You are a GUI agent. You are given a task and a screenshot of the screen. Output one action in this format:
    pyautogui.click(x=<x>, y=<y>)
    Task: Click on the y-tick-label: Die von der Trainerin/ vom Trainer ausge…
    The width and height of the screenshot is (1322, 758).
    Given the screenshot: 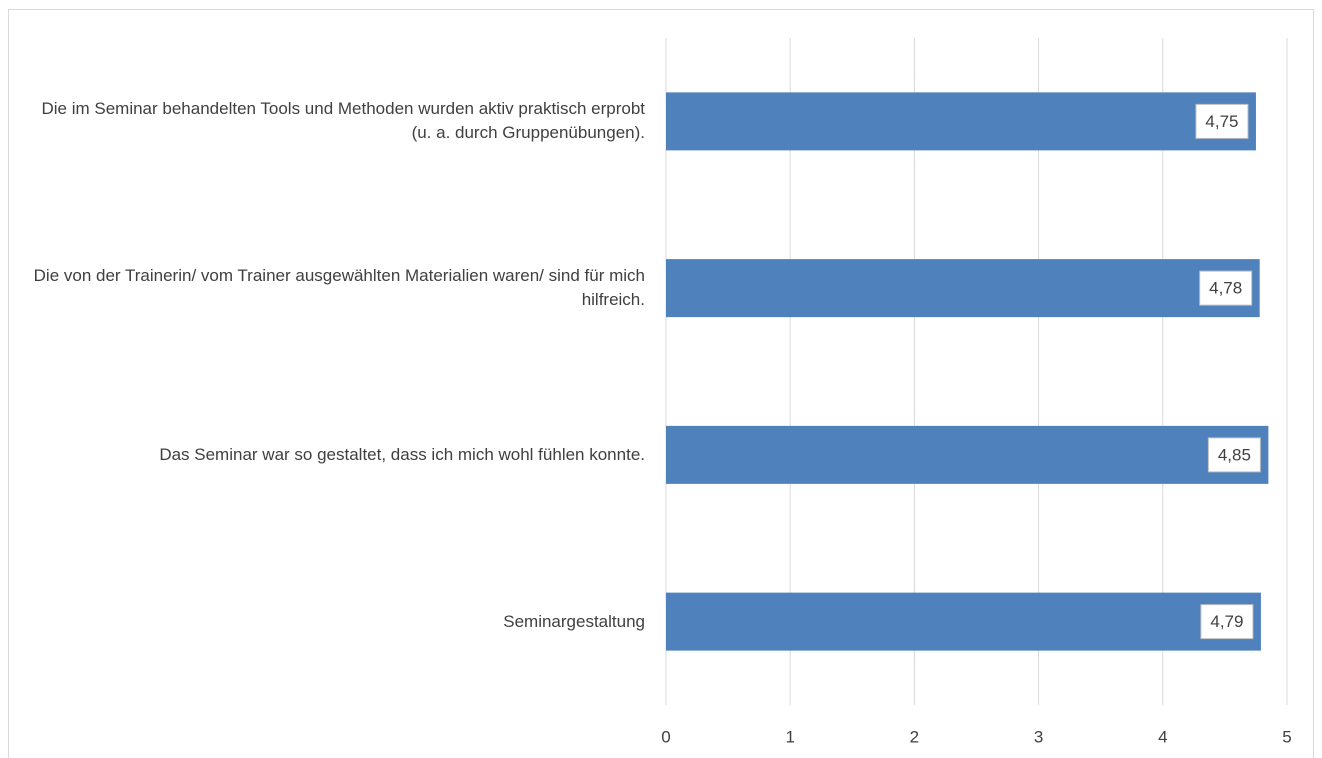 What is the action you would take?
    pyautogui.click(x=339, y=288)
    